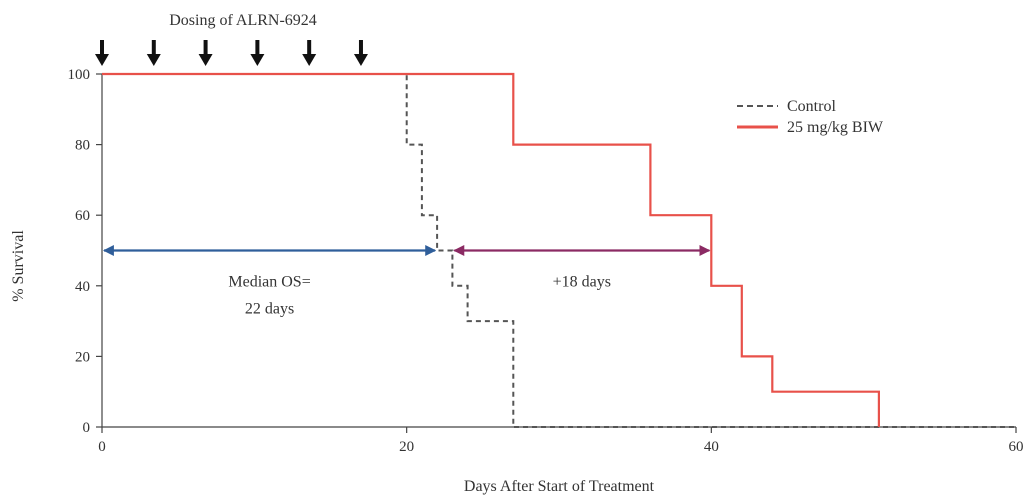 This screenshot has height=497, width=1027. What do you see at coordinates (82, 146) in the screenshot?
I see `y-tick-label: 80` at bounding box center [82, 146].